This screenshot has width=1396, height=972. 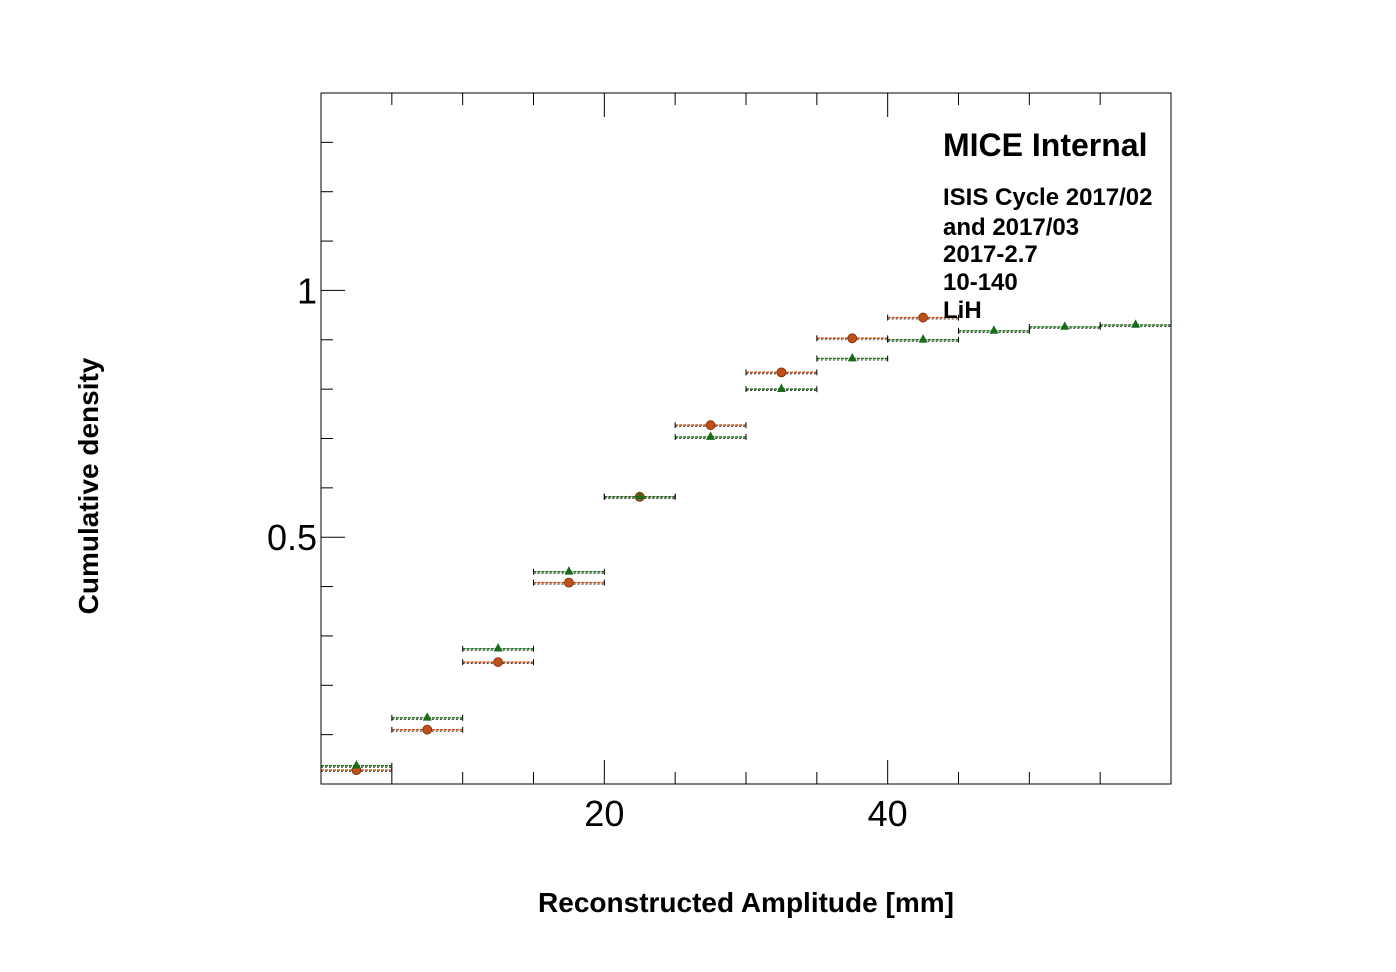 What do you see at coordinates (604, 813) in the screenshot?
I see `x-tick-label: 20` at bounding box center [604, 813].